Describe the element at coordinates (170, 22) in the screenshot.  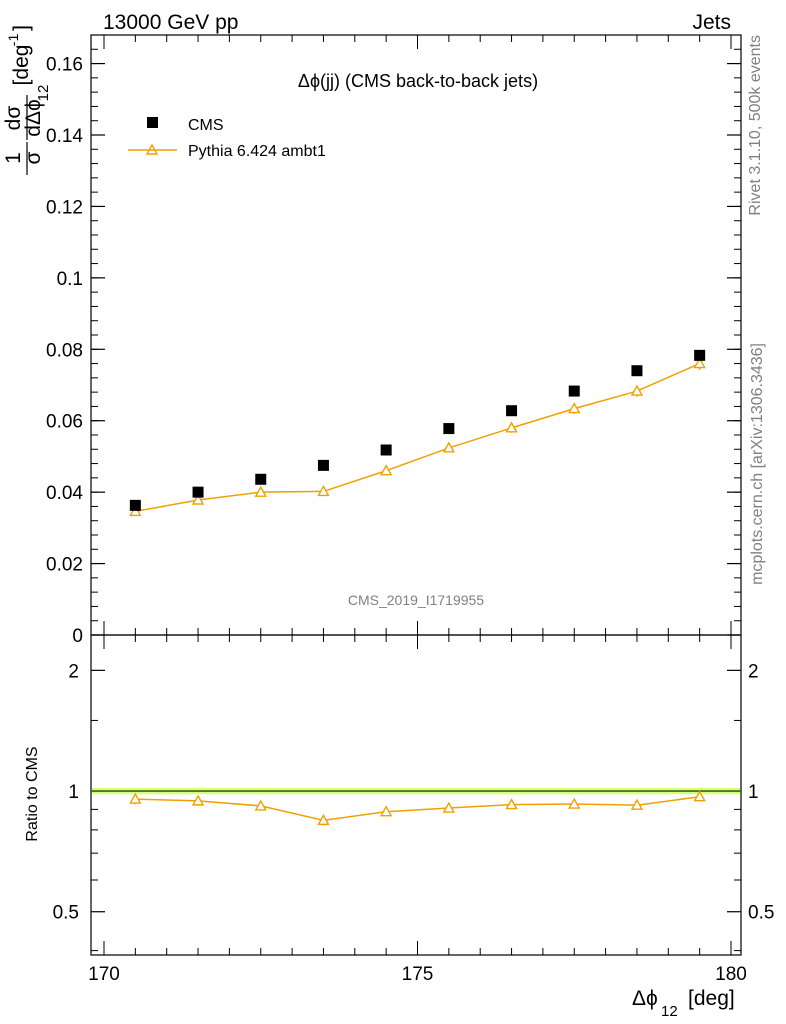
I see `header-left: 13000 GeV pp` at that location.